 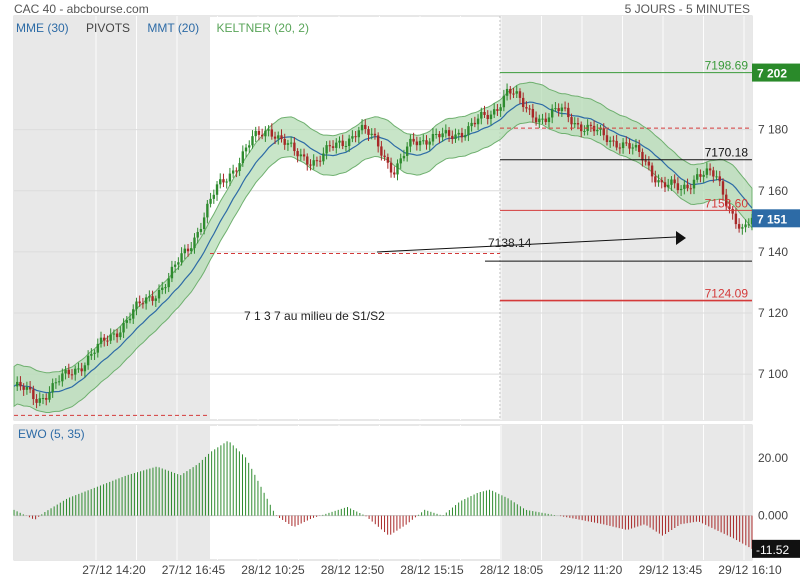 I want to click on high-badge-text: 7 202, so click(x=772, y=74).